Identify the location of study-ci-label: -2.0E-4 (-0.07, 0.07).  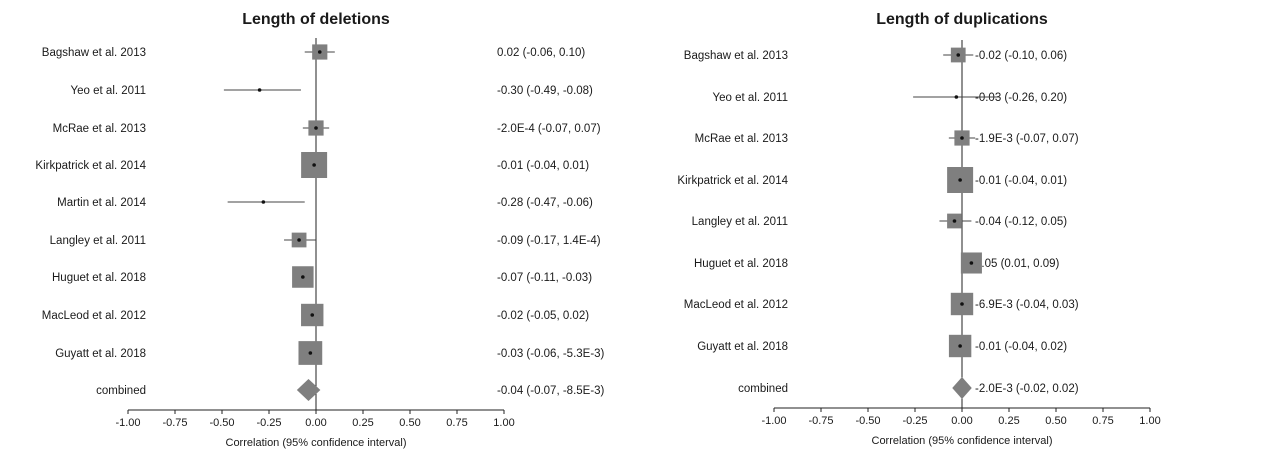
(549, 129).